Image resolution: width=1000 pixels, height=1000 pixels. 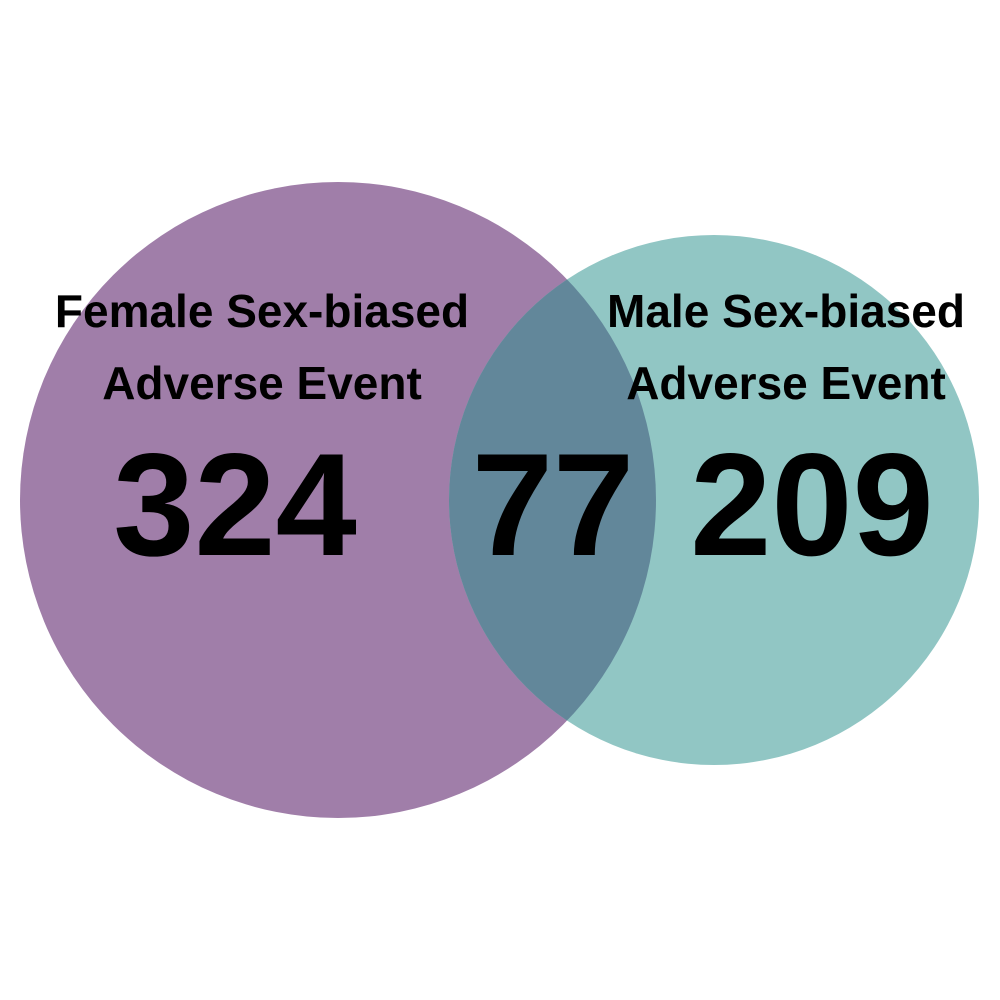 What do you see at coordinates (262, 311) in the screenshot?
I see `female-set-label-line1: Female Sex-biased` at bounding box center [262, 311].